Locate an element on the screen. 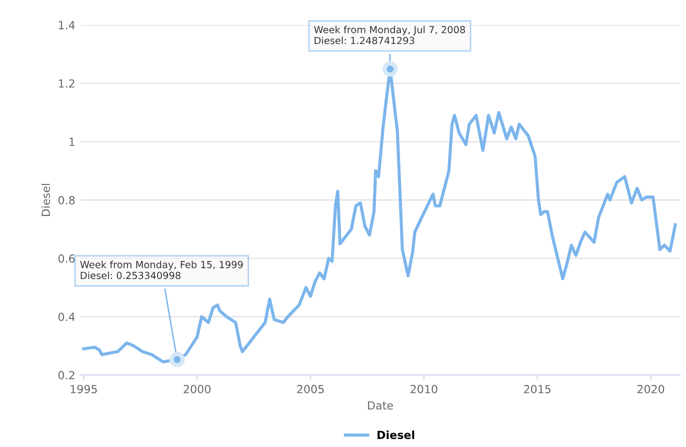 Image resolution: width=686 pixels, height=447 pixels. y-tick-label: 1.4 is located at coordinates (66, 25).